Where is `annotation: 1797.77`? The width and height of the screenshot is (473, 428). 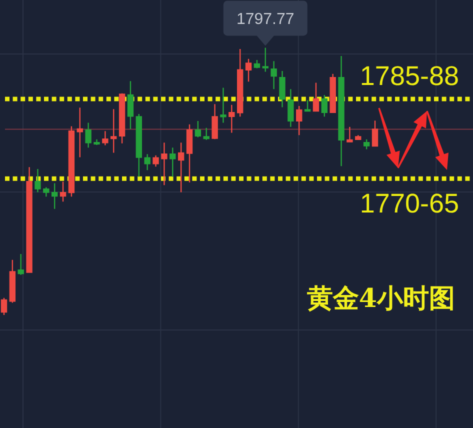 annotation: 1797.77 is located at coordinates (265, 19).